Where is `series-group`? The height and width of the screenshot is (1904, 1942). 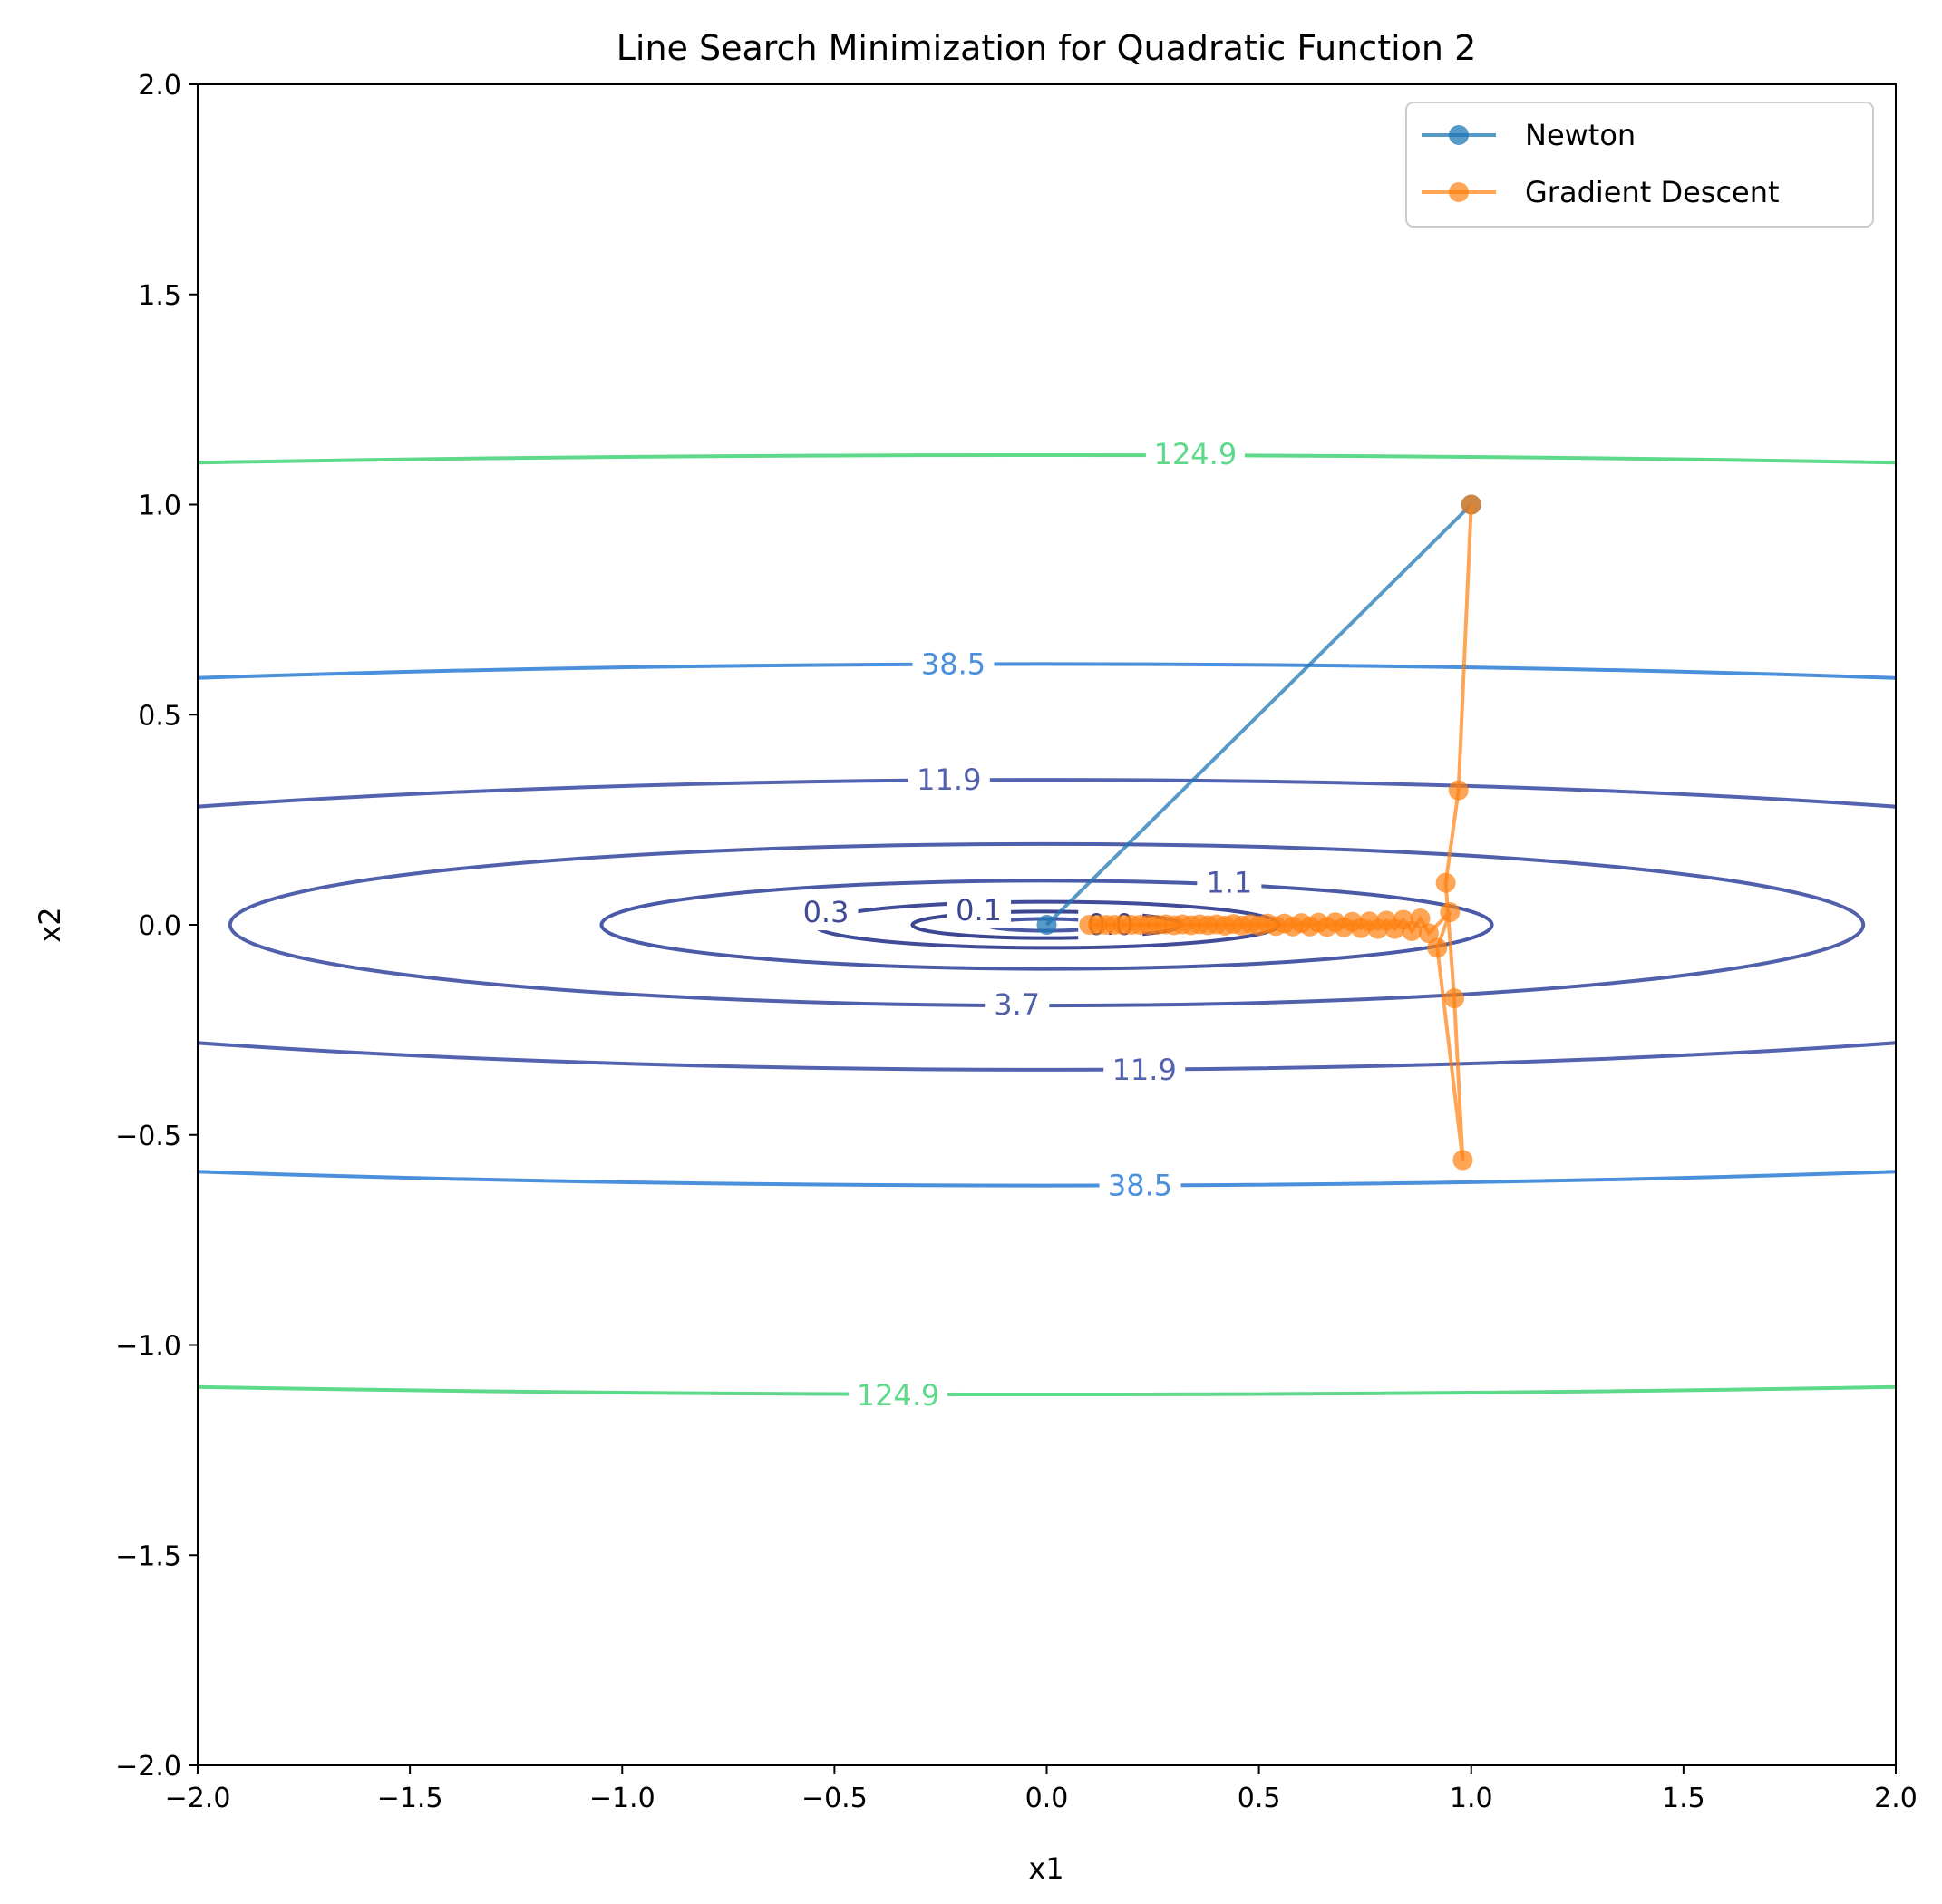 series-group is located at coordinates (1258, 832).